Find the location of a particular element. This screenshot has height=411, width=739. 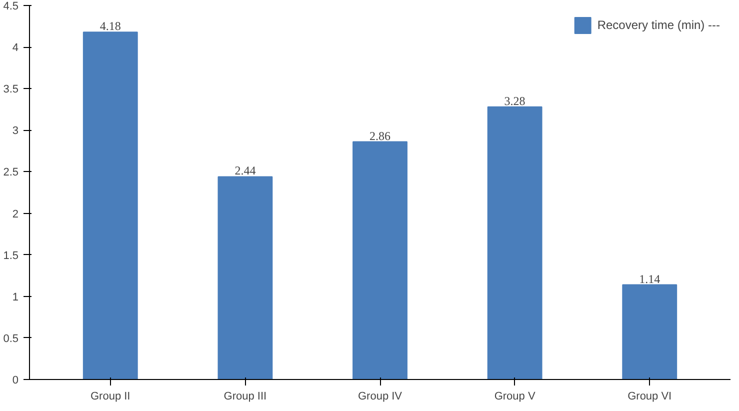

y-tick-label: 2 is located at coordinates (15, 214).